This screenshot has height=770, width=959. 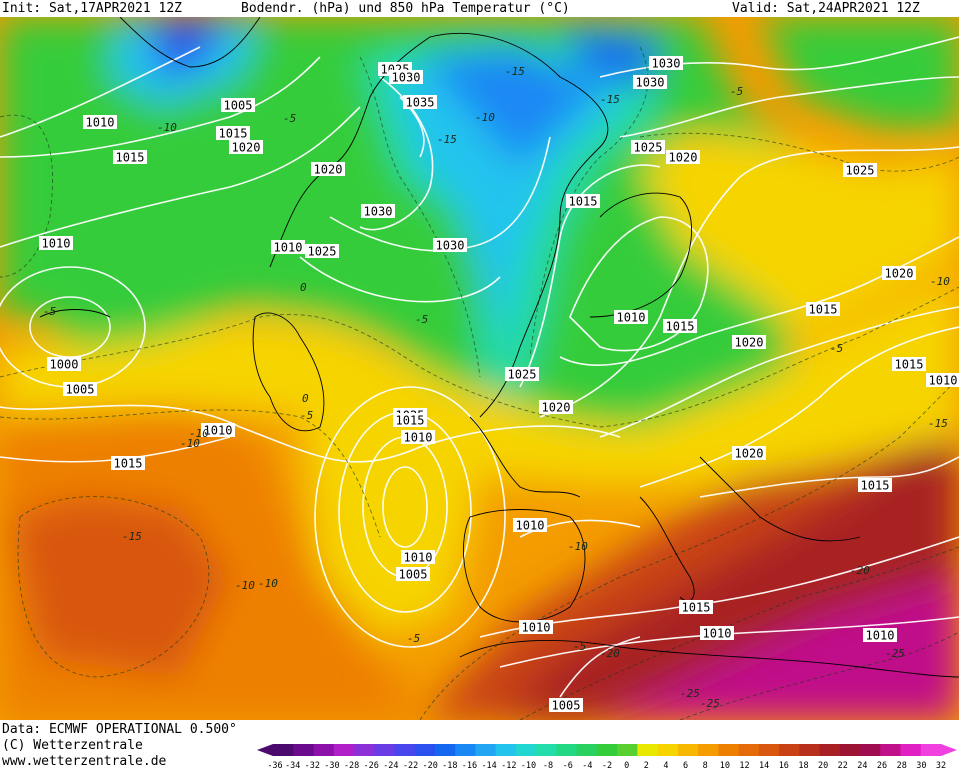 What do you see at coordinates (84, 761) in the screenshot?
I see `site-url: www.wetterzentrale.de` at bounding box center [84, 761].